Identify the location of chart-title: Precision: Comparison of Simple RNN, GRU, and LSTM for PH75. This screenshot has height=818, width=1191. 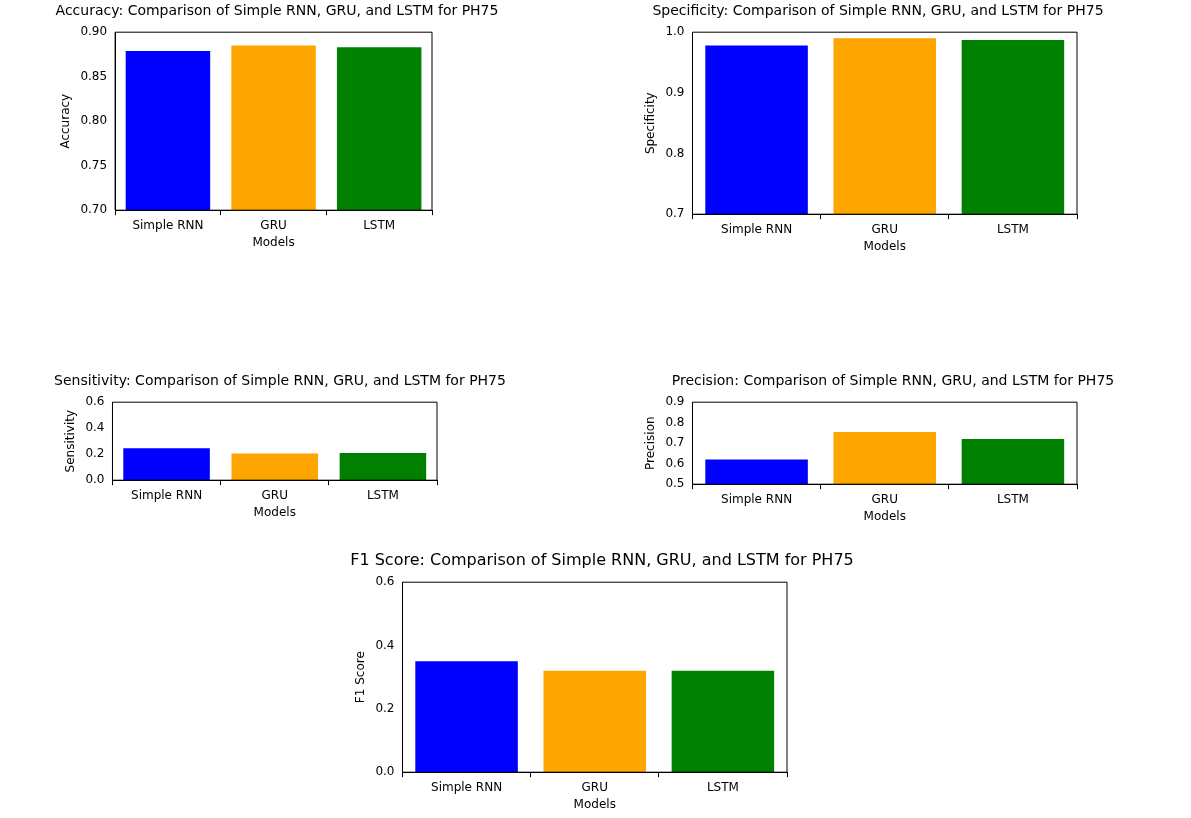
(893, 380).